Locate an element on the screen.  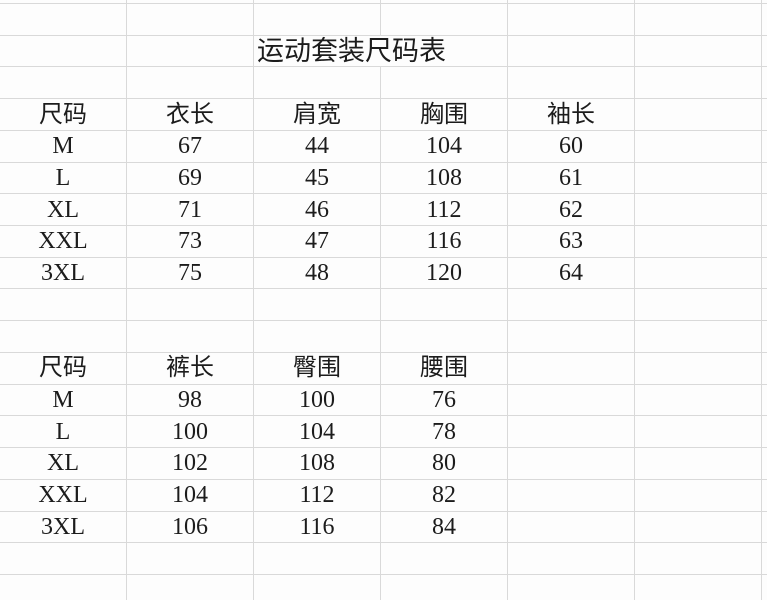
top-table-data-cell: 48 is located at coordinates (317, 273).